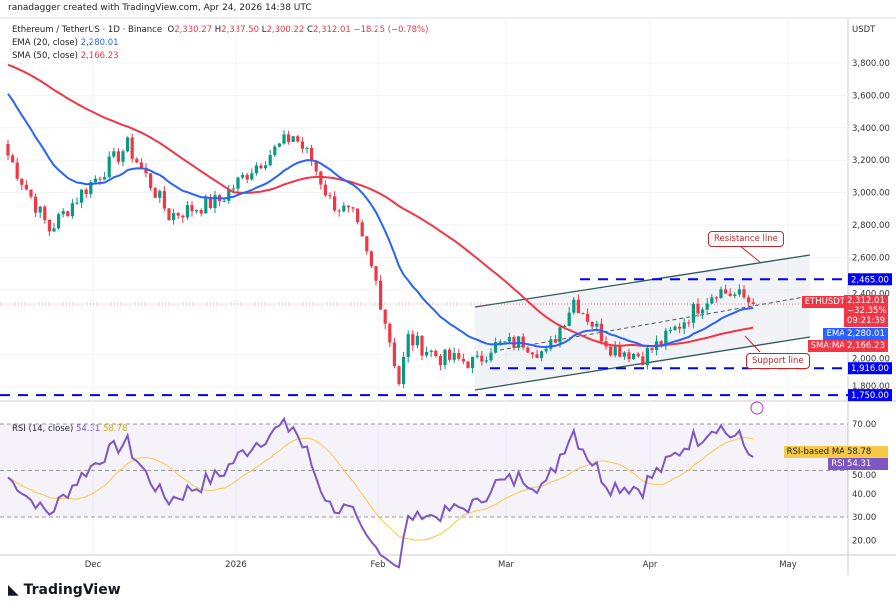 The height and width of the screenshot is (609, 896). I want to click on price-tick: 2,400.00, so click(871, 294).